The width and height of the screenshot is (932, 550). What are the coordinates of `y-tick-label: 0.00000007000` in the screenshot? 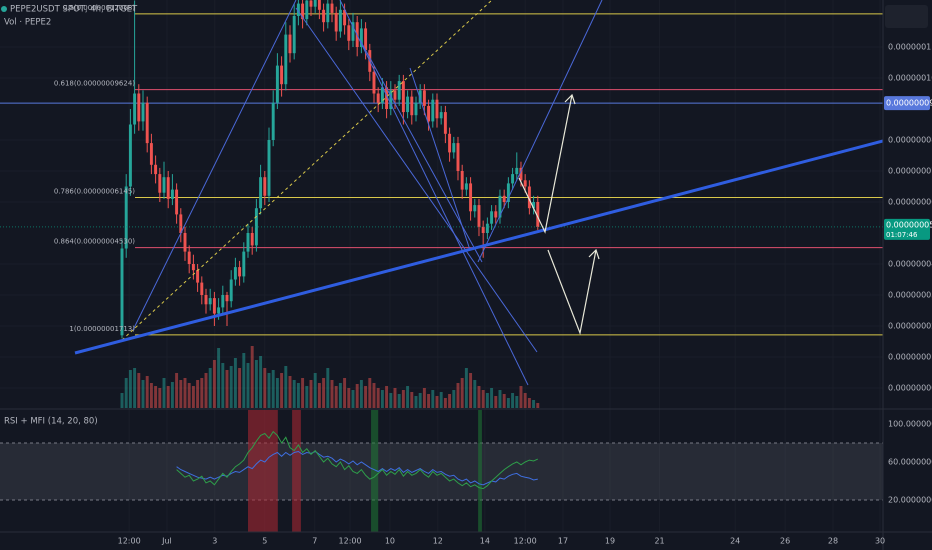 It's located at (910, 170).